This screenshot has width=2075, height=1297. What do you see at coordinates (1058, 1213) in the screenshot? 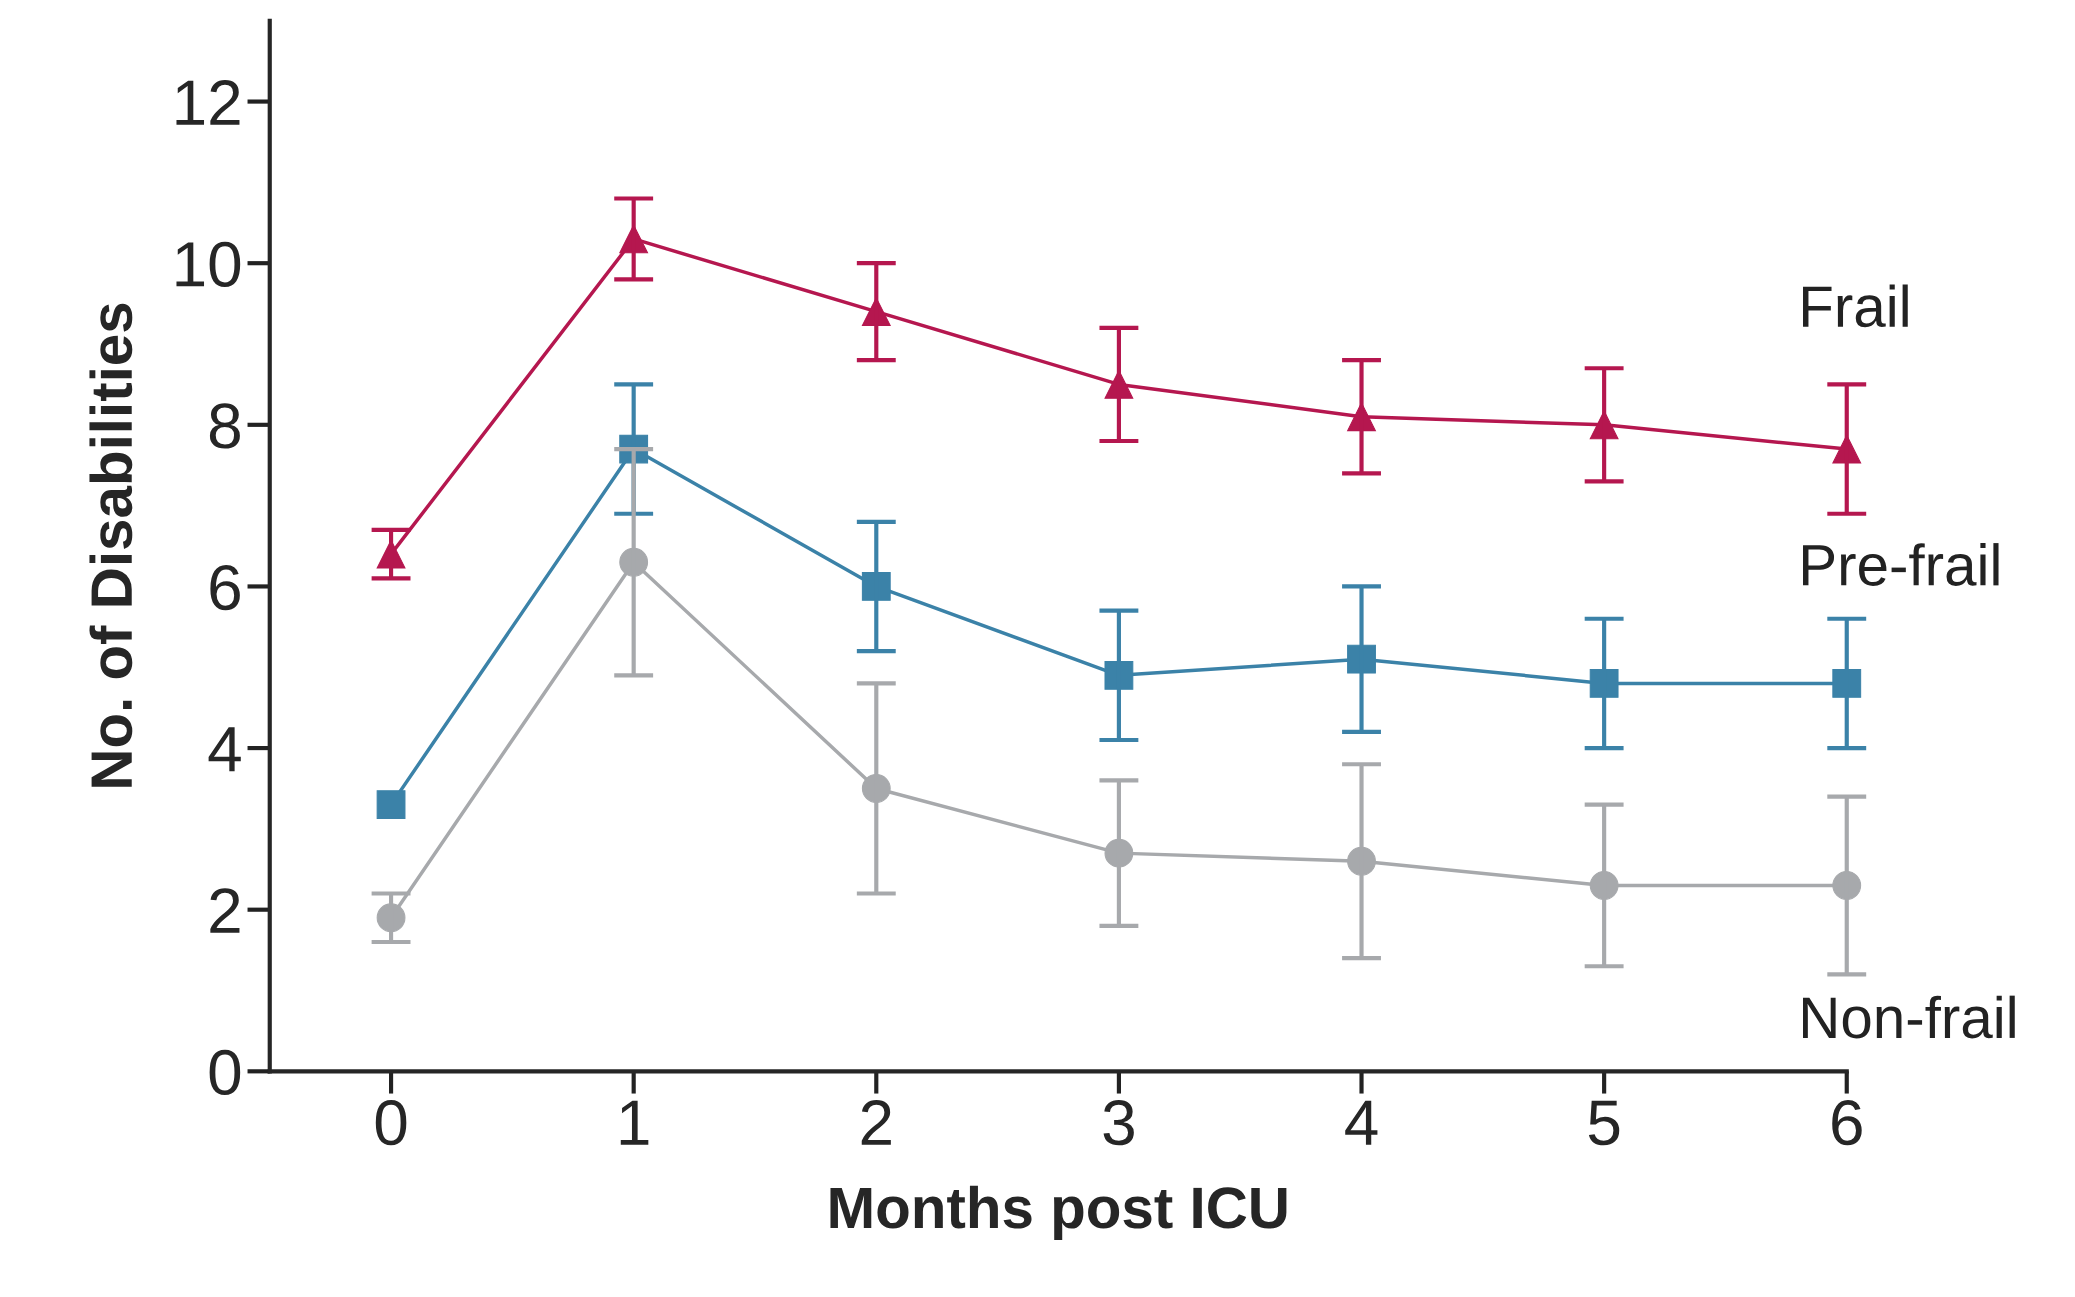
I see `x-axis-title: Months post ICU` at bounding box center [1058, 1213].